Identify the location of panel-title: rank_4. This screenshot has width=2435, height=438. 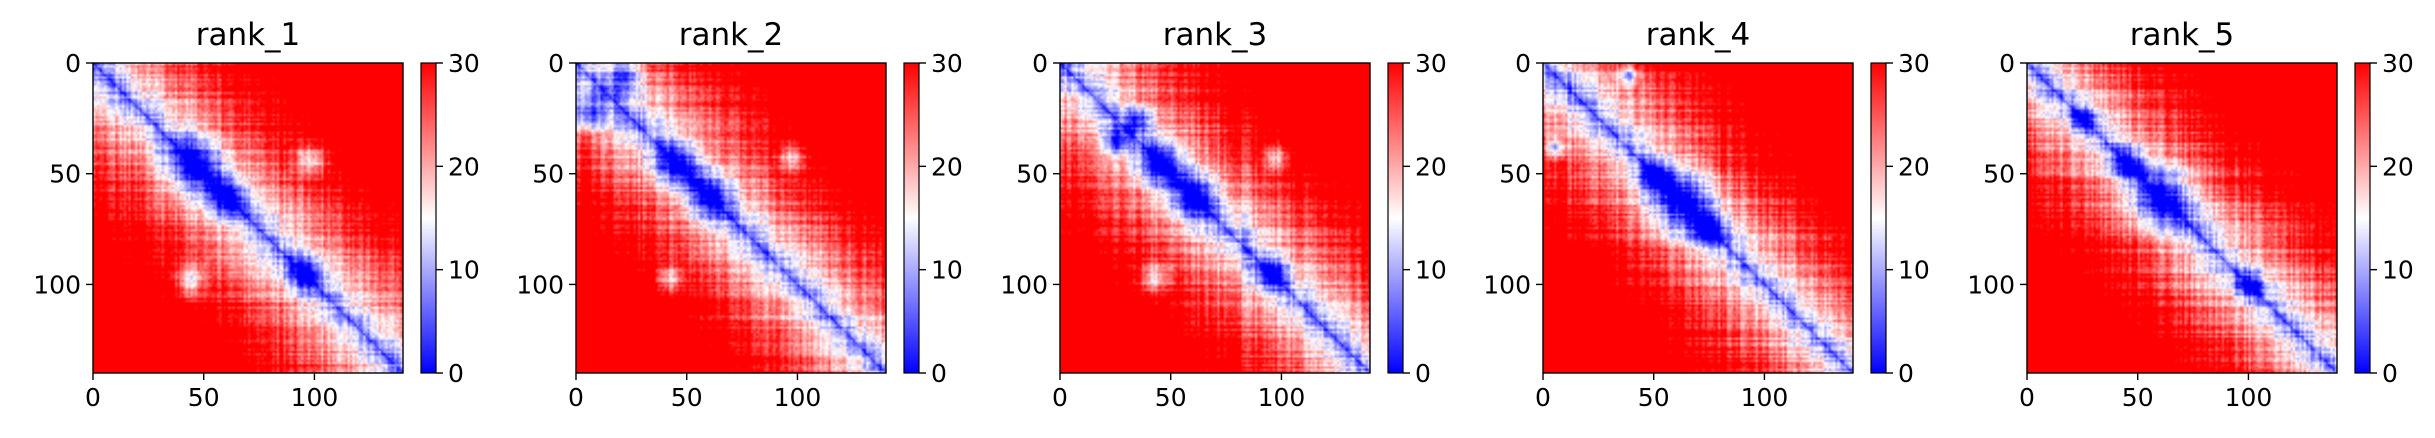
(1698, 35).